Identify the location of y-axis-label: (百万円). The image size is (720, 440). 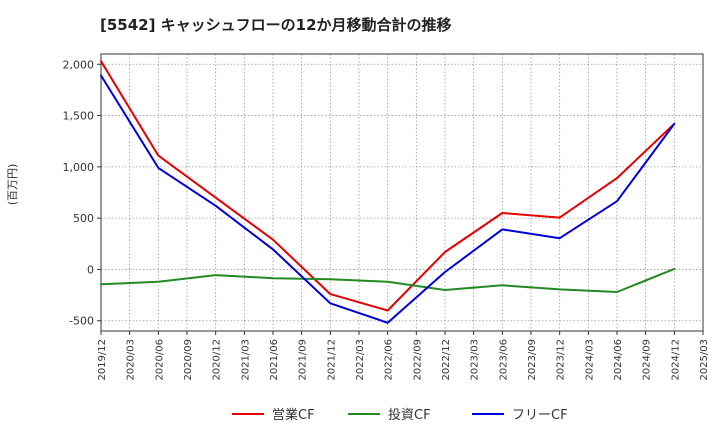
(12, 185).